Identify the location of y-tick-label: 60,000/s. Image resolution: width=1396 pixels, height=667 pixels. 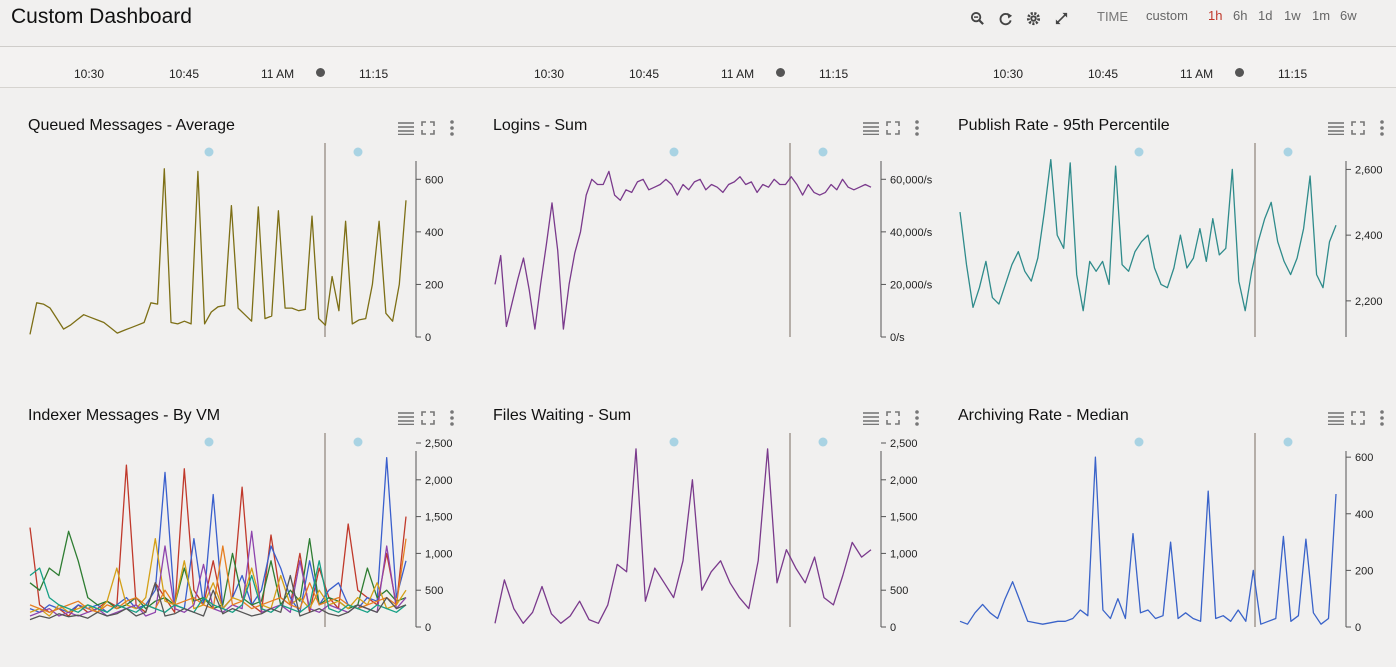
(911, 180).